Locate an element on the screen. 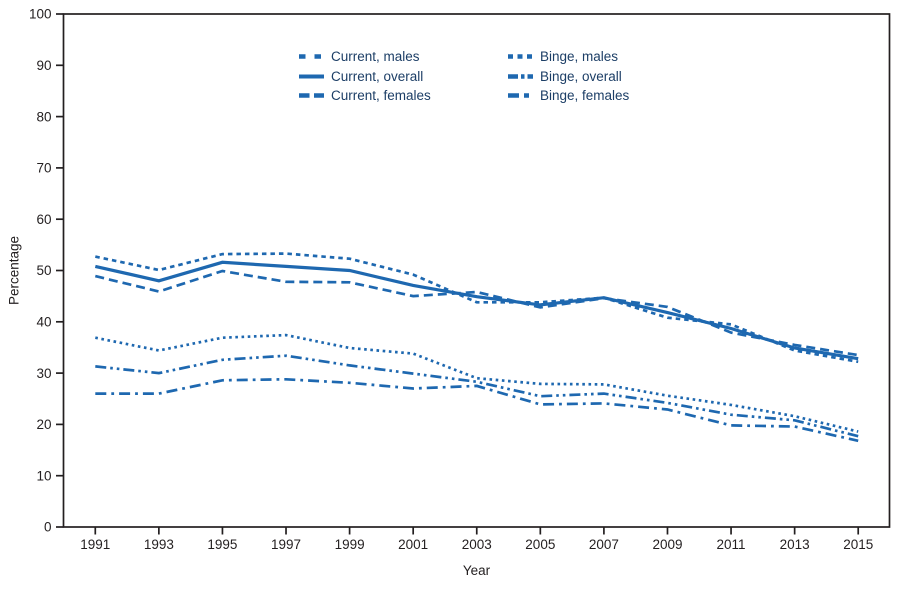 The image size is (900, 591). y-tick-label: 0 is located at coordinates (48, 527).